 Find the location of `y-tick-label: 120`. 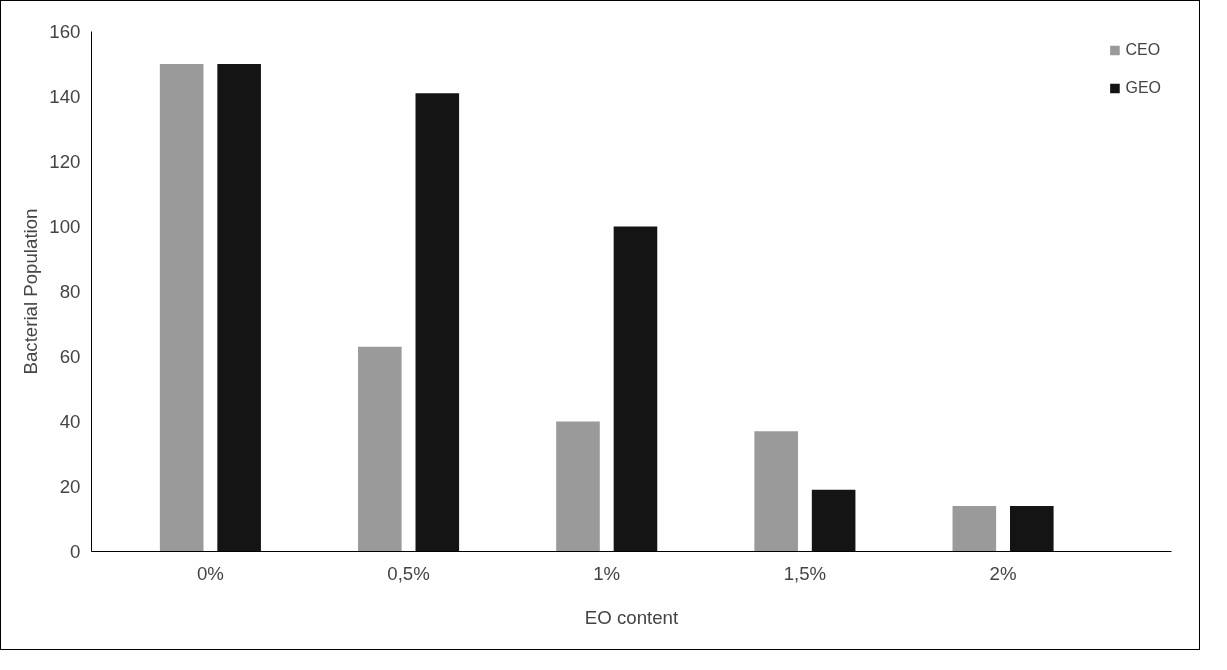

y-tick-label: 120 is located at coordinates (65, 161).